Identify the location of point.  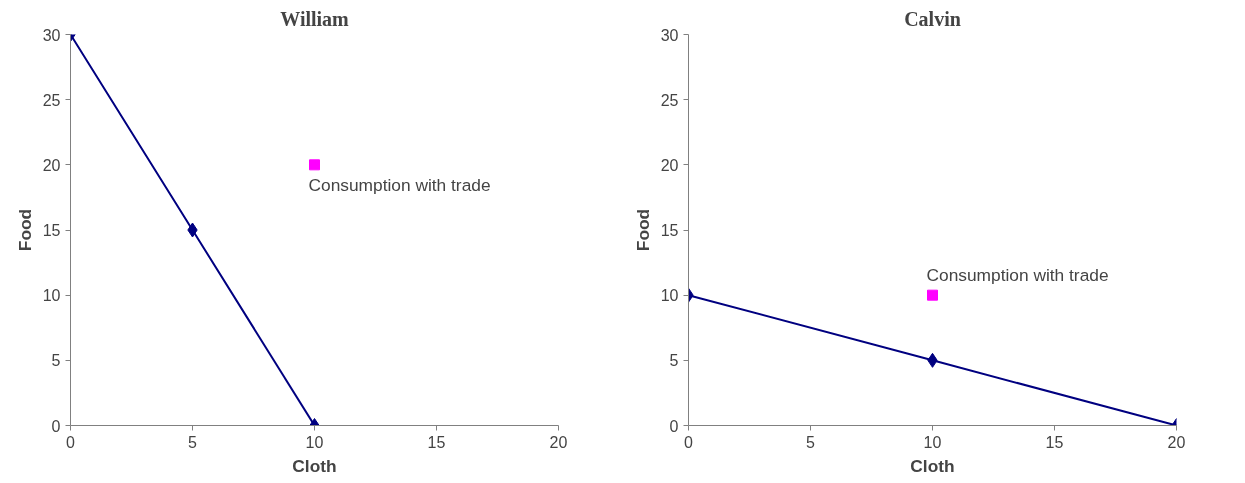
(314, 165).